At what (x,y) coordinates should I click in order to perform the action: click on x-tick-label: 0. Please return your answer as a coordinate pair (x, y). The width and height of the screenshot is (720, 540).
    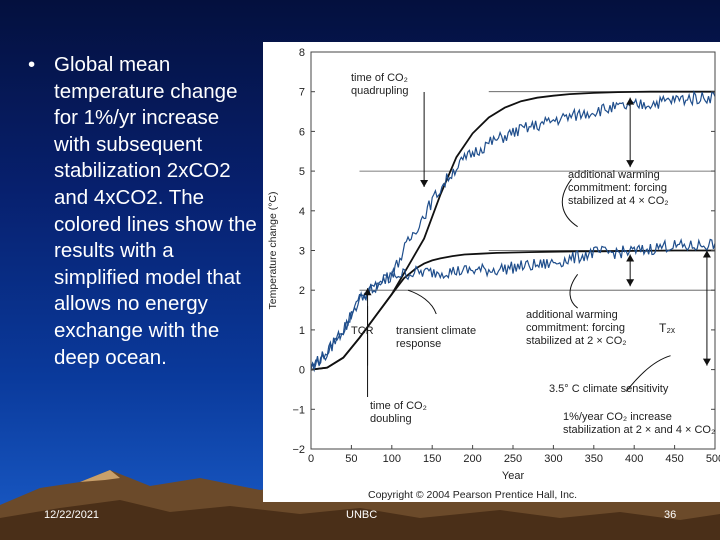
    Looking at the image, I should click on (311, 459).